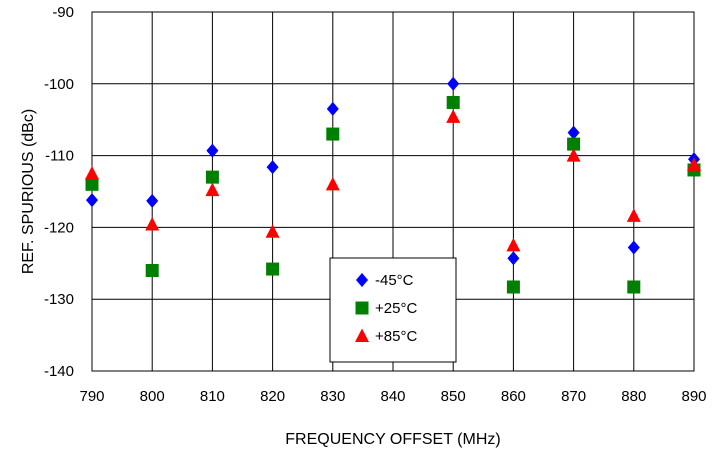 This screenshot has width=728, height=449. I want to click on legend-item: +25°C, so click(386, 308).